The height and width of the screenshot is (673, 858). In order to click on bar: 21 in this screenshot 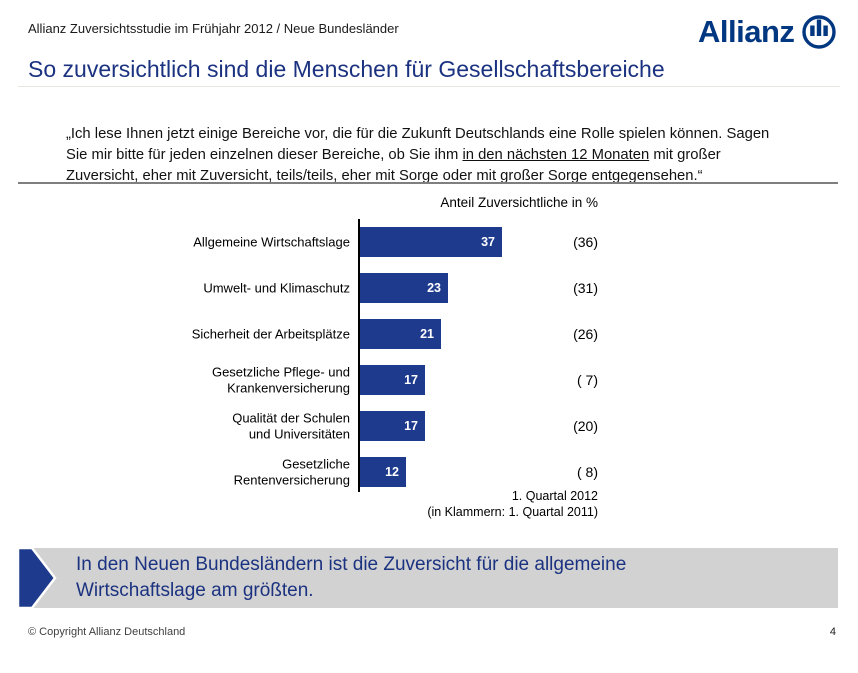, I will do `click(400, 334)`.